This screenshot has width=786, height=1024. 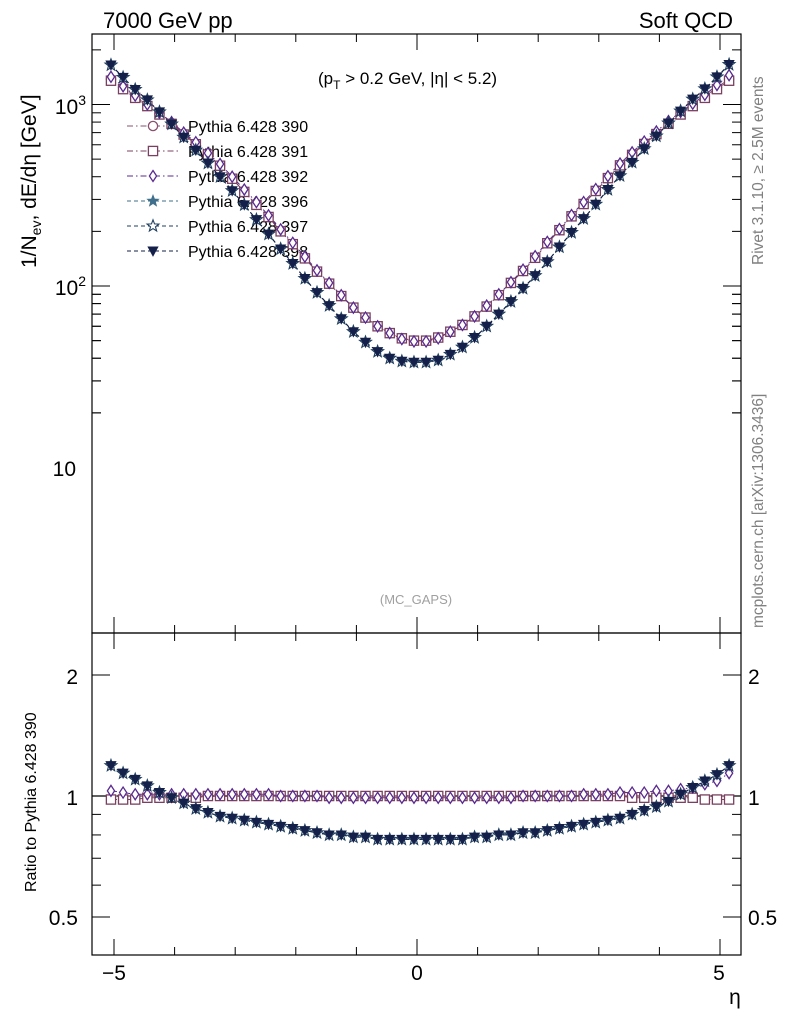 I want to click on ratio-ytick-1-left: 1, so click(x=72, y=798).